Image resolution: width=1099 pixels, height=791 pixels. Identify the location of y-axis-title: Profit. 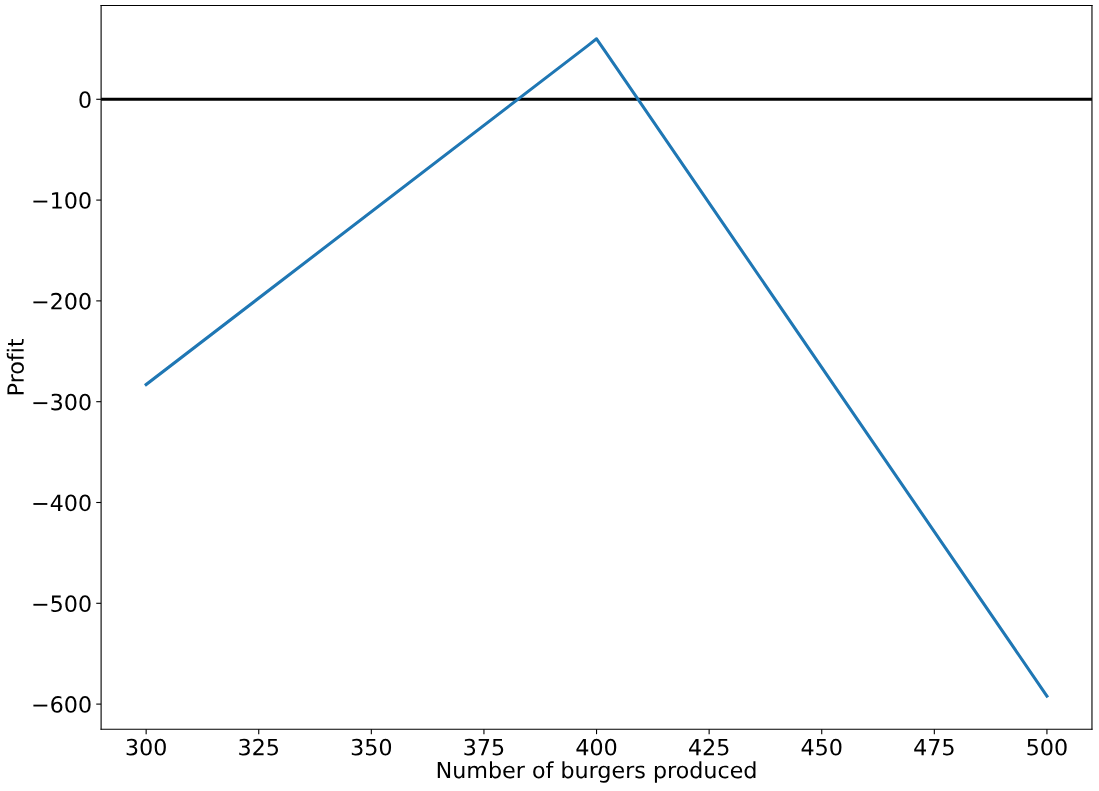
(15, 366).